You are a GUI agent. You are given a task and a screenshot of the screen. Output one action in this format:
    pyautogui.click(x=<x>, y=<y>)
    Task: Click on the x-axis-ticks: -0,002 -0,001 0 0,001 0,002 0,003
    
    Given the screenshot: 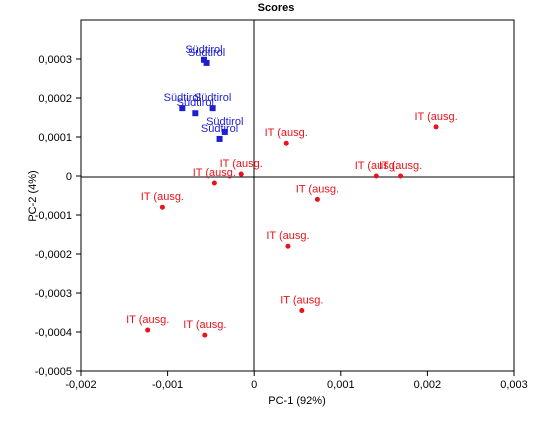 What is the action you would take?
    pyautogui.click(x=296, y=381)
    